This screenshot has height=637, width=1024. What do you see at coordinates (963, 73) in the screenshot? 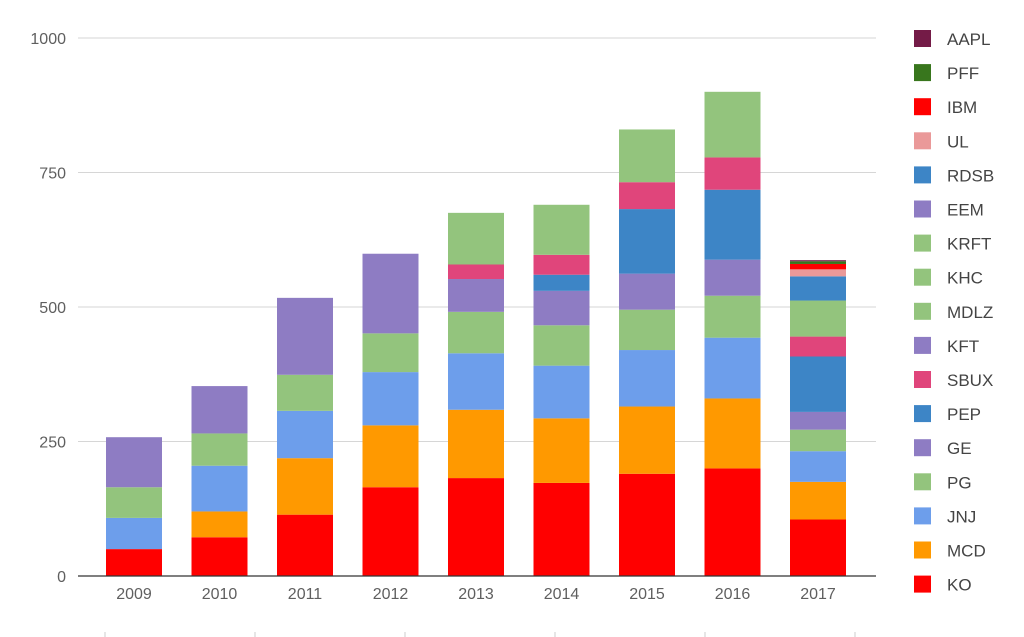
I see `legend-label: PFF` at bounding box center [963, 73].